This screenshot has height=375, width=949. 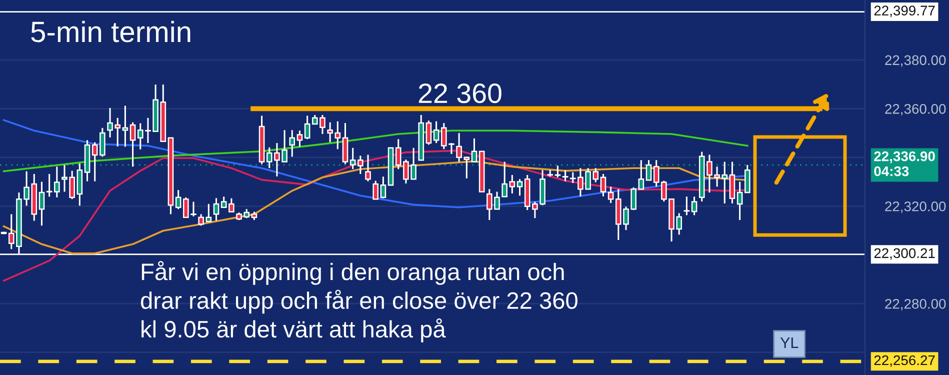 What do you see at coordinates (375, 151) in the screenshot?
I see `line-series` at bounding box center [375, 151].